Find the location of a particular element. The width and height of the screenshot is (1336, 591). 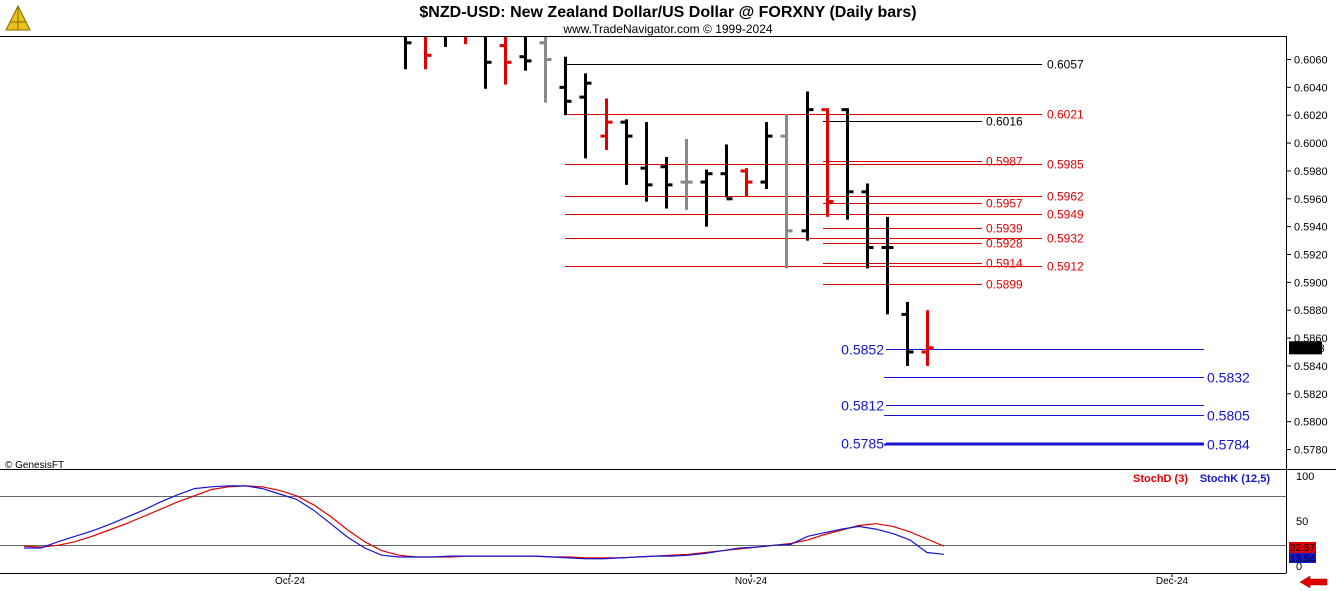

blue-level-label: 0.5812 is located at coordinates (862, 406).